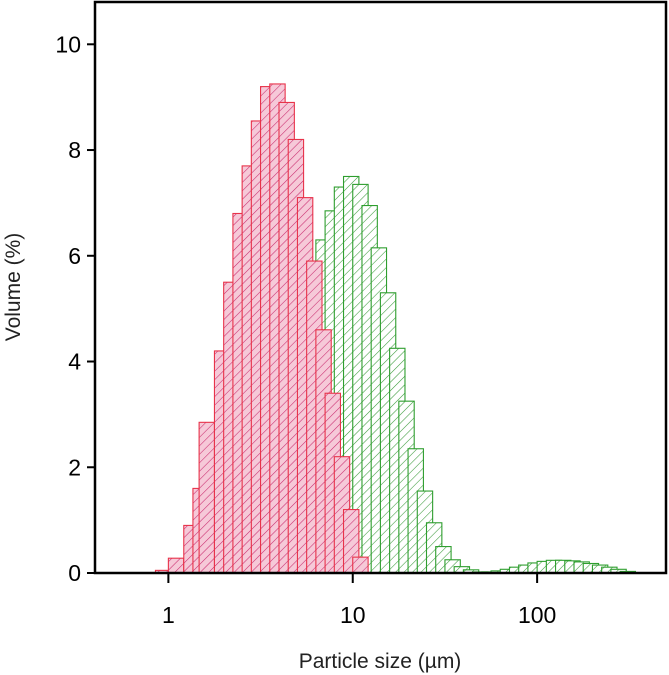  I want to click on x-tick-label: 1, so click(168, 615).